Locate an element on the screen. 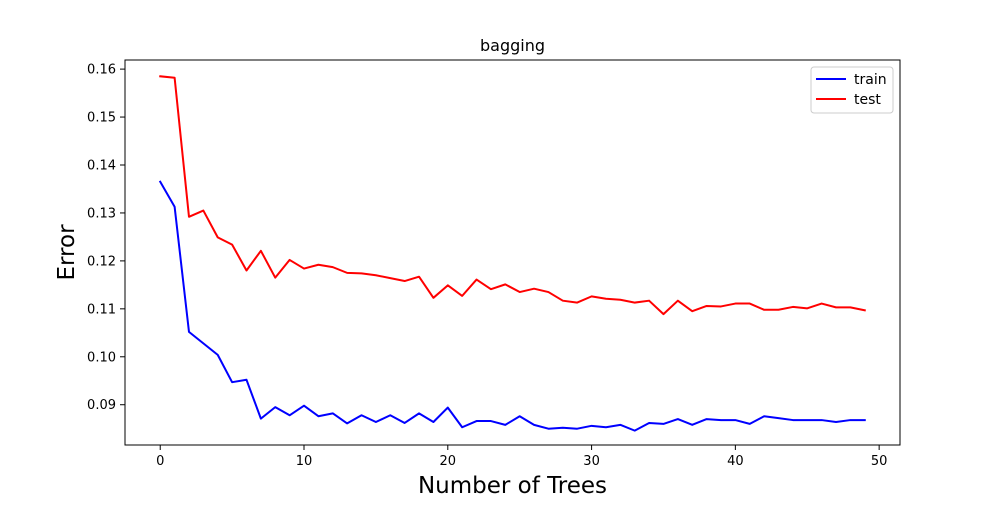 The image size is (1000, 505). y-tick-label: 0.12 is located at coordinates (101, 261).